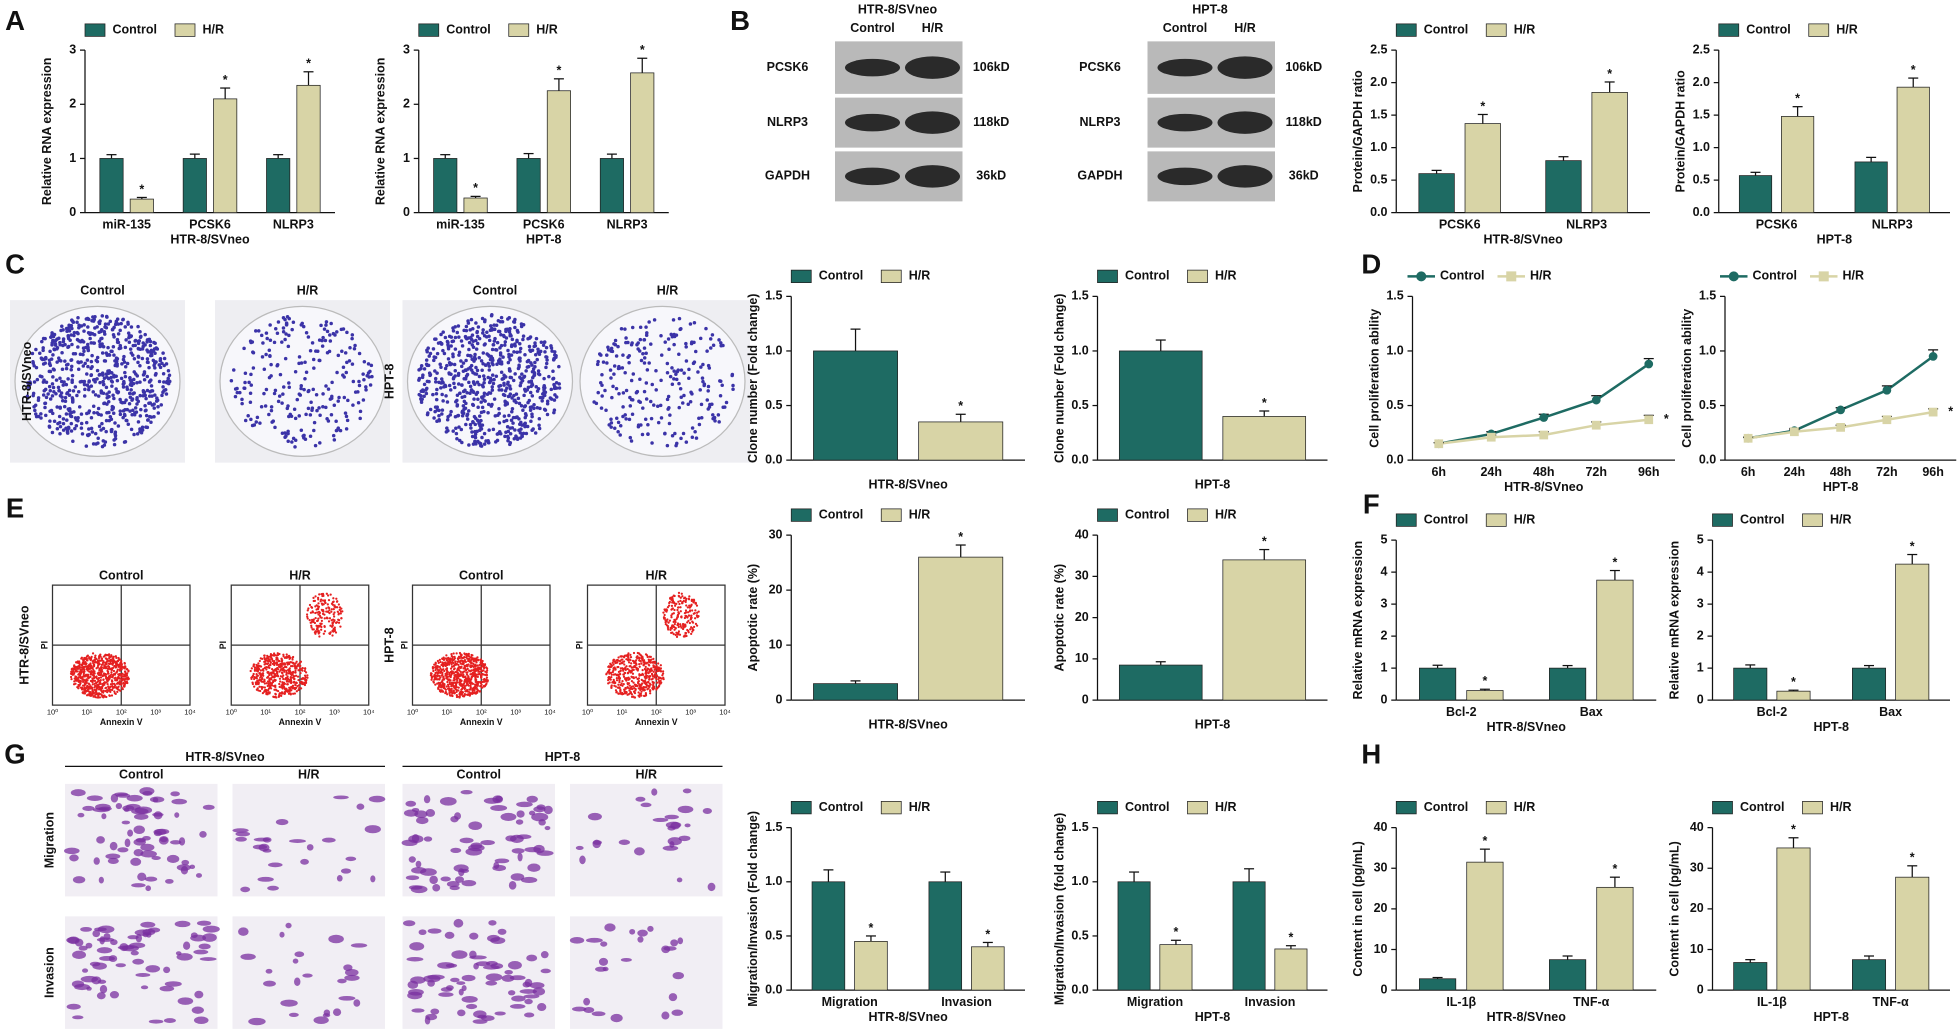  Describe the element at coordinates (656, 576) in the screenshot. I see `flow-column: H/R` at that location.